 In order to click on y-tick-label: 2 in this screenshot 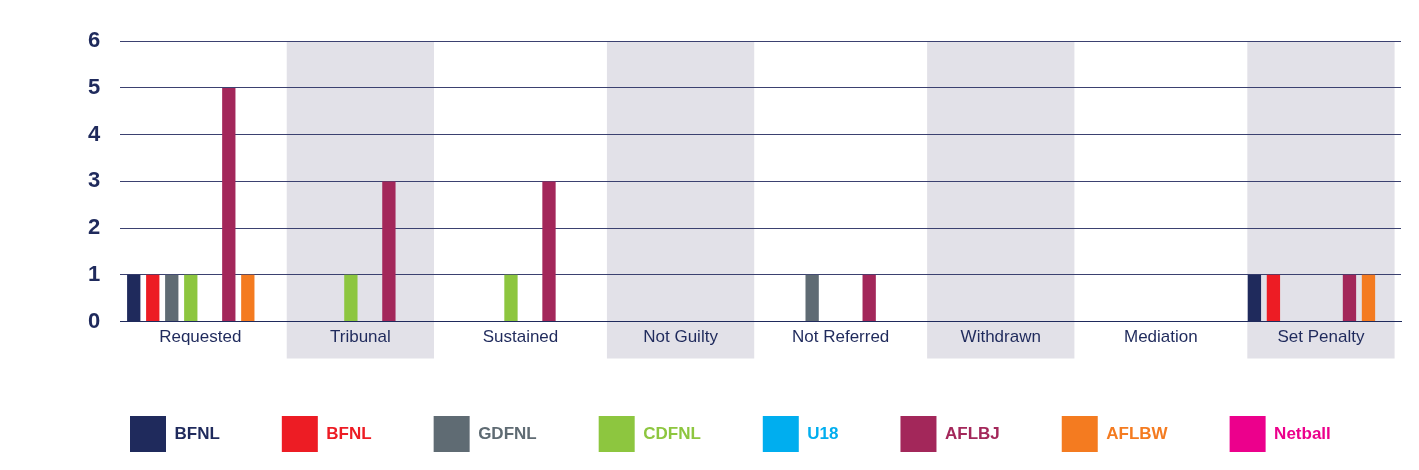, I will do `click(94, 227)`.